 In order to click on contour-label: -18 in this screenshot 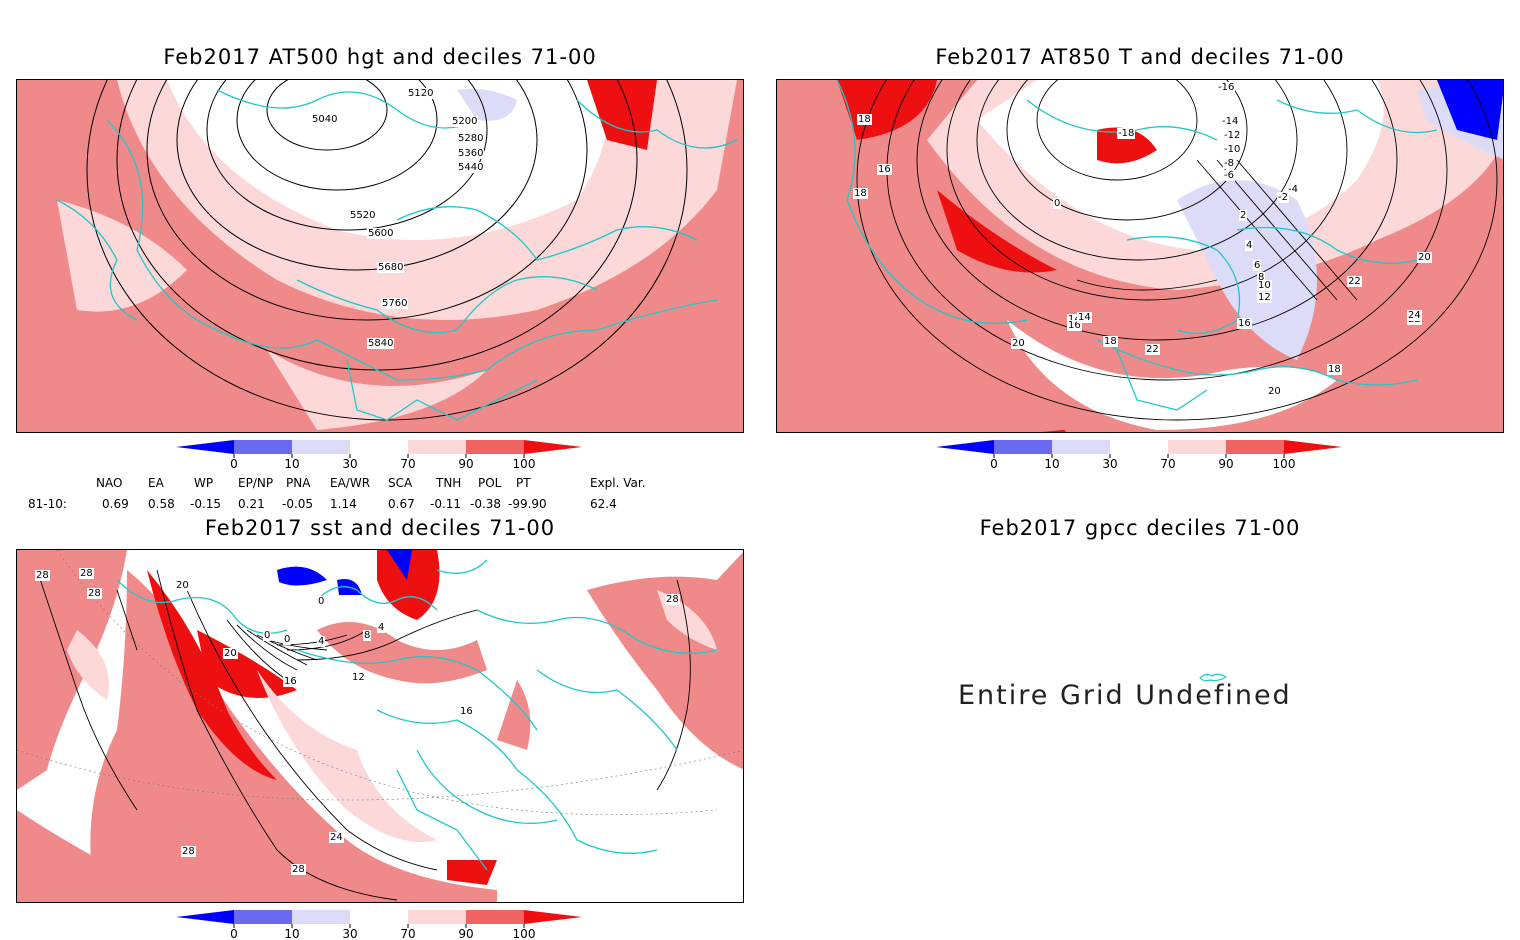, I will do `click(1126, 133)`.